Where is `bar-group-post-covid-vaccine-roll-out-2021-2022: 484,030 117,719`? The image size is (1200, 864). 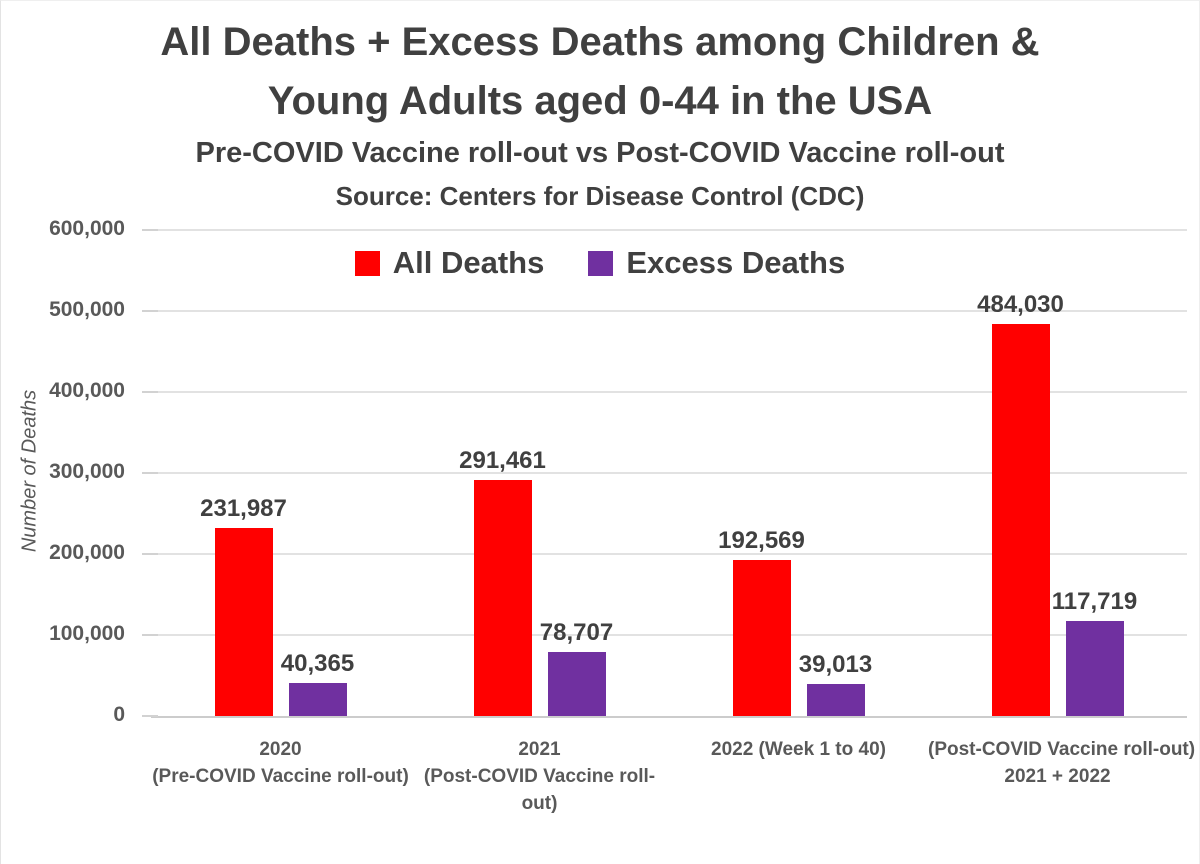 bar-group-post-covid-vaccine-roll-out-2021-2022: 484,030 117,719 is located at coordinates (1057, 473).